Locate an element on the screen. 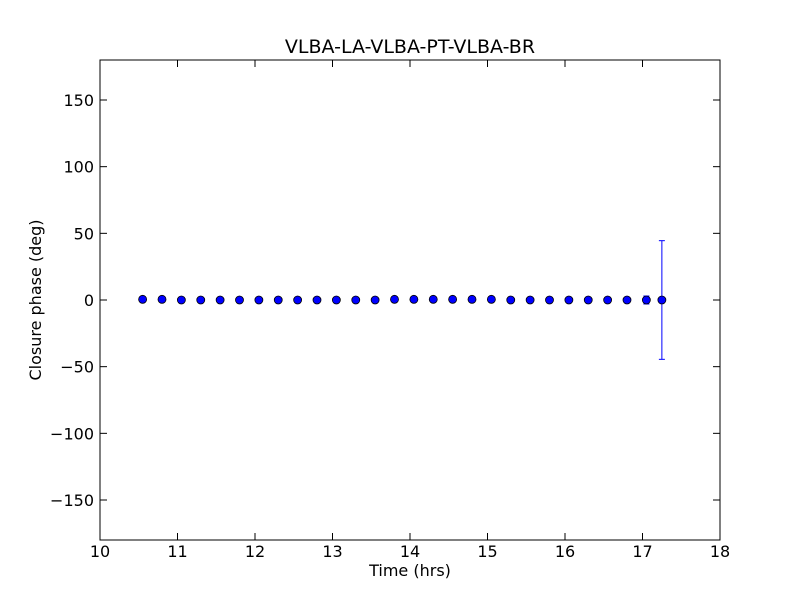 The height and width of the screenshot is (600, 800). y-tick-label: −50 is located at coordinates (77, 367).